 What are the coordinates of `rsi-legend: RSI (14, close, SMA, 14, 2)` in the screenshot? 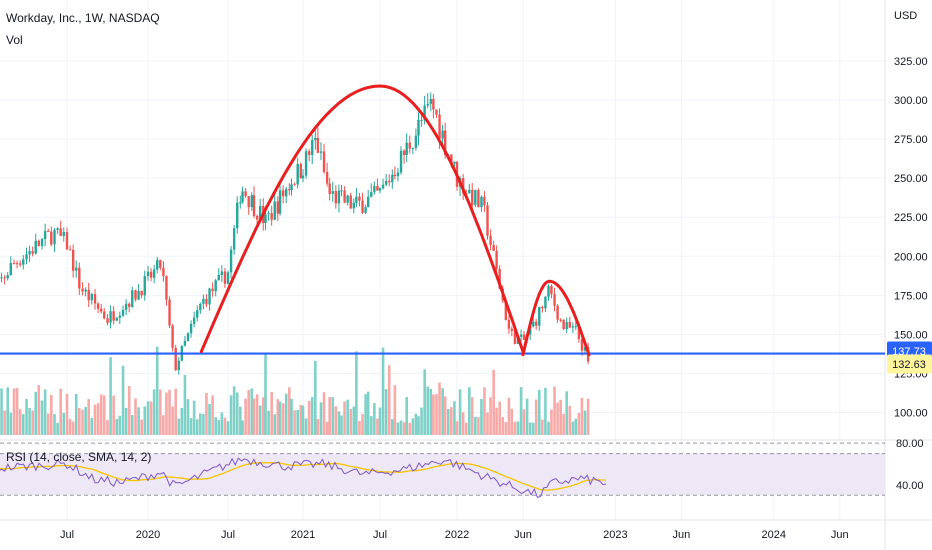 It's located at (79, 457).